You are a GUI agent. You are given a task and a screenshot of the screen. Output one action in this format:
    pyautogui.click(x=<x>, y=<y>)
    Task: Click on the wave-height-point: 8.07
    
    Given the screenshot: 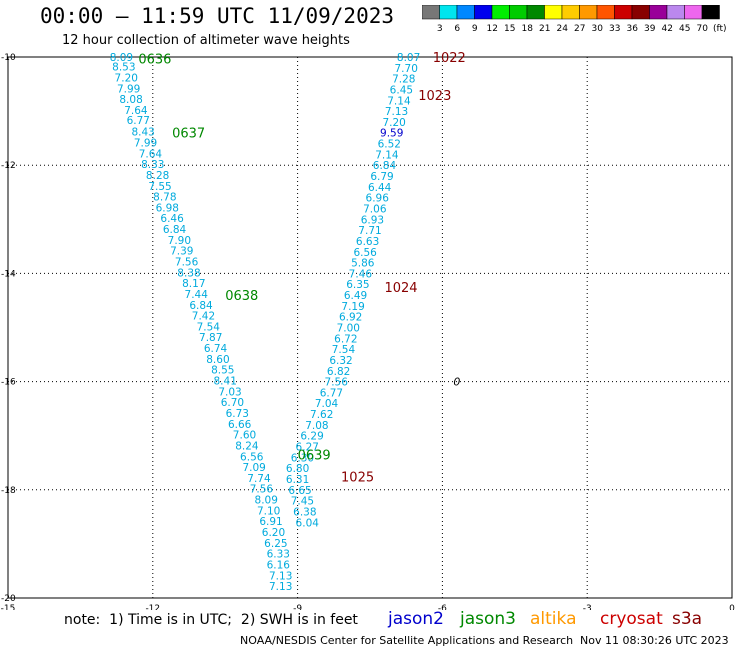 What is the action you would take?
    pyautogui.click(x=408, y=58)
    